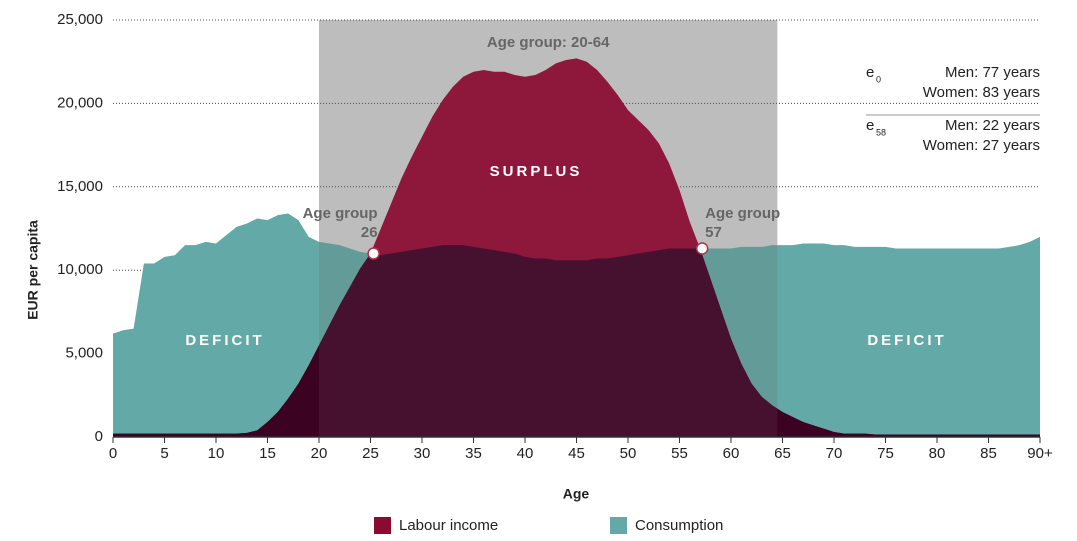  I want to click on le-women: Women: 27 years, so click(981, 145).